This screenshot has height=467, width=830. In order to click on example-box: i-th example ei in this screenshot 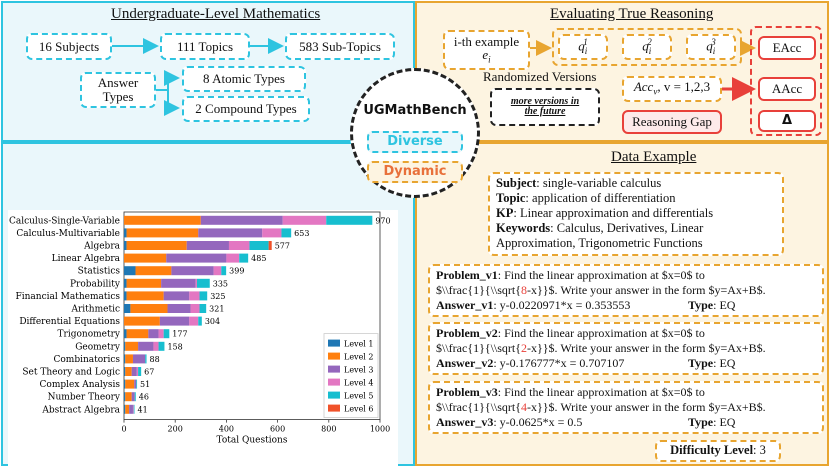, I will do `click(486, 50)`.